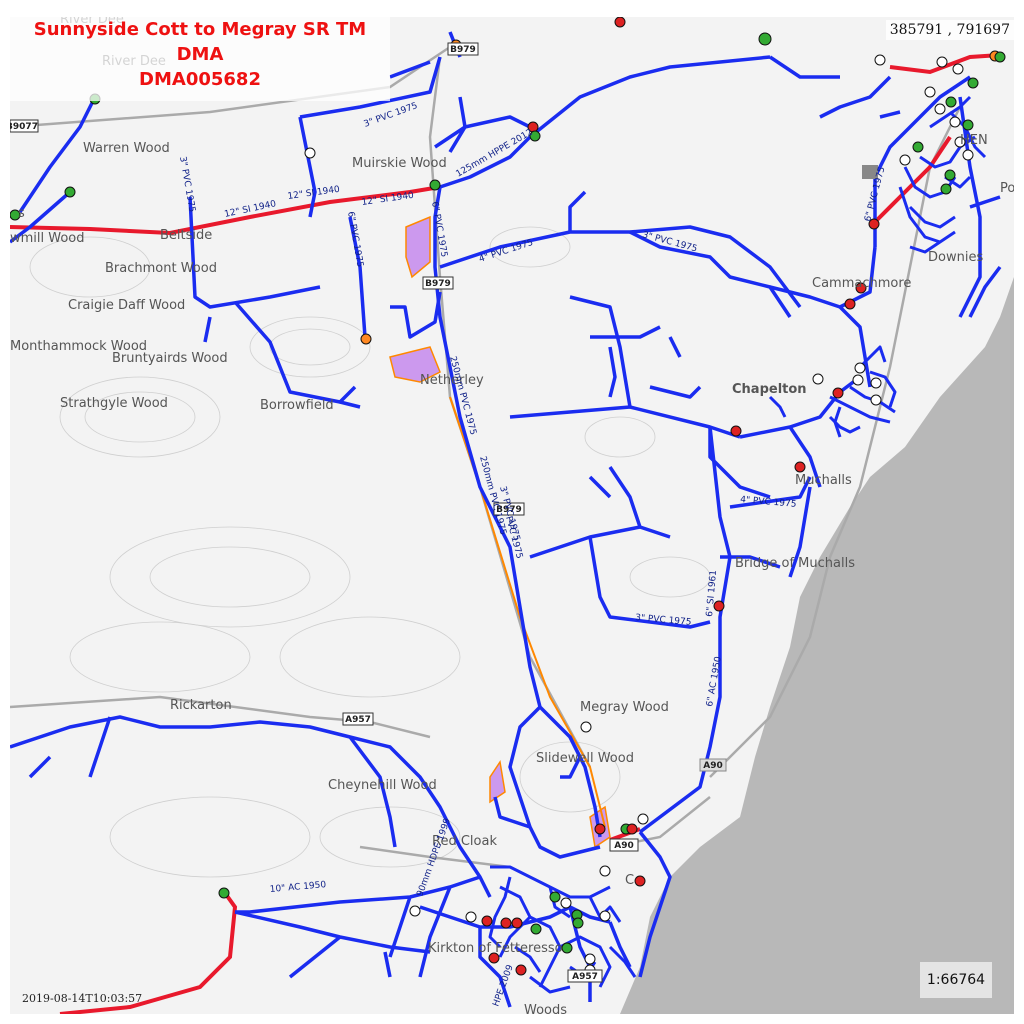  Describe the element at coordinates (624, 707) in the screenshot. I see `place-megray: Megray Wood` at that location.